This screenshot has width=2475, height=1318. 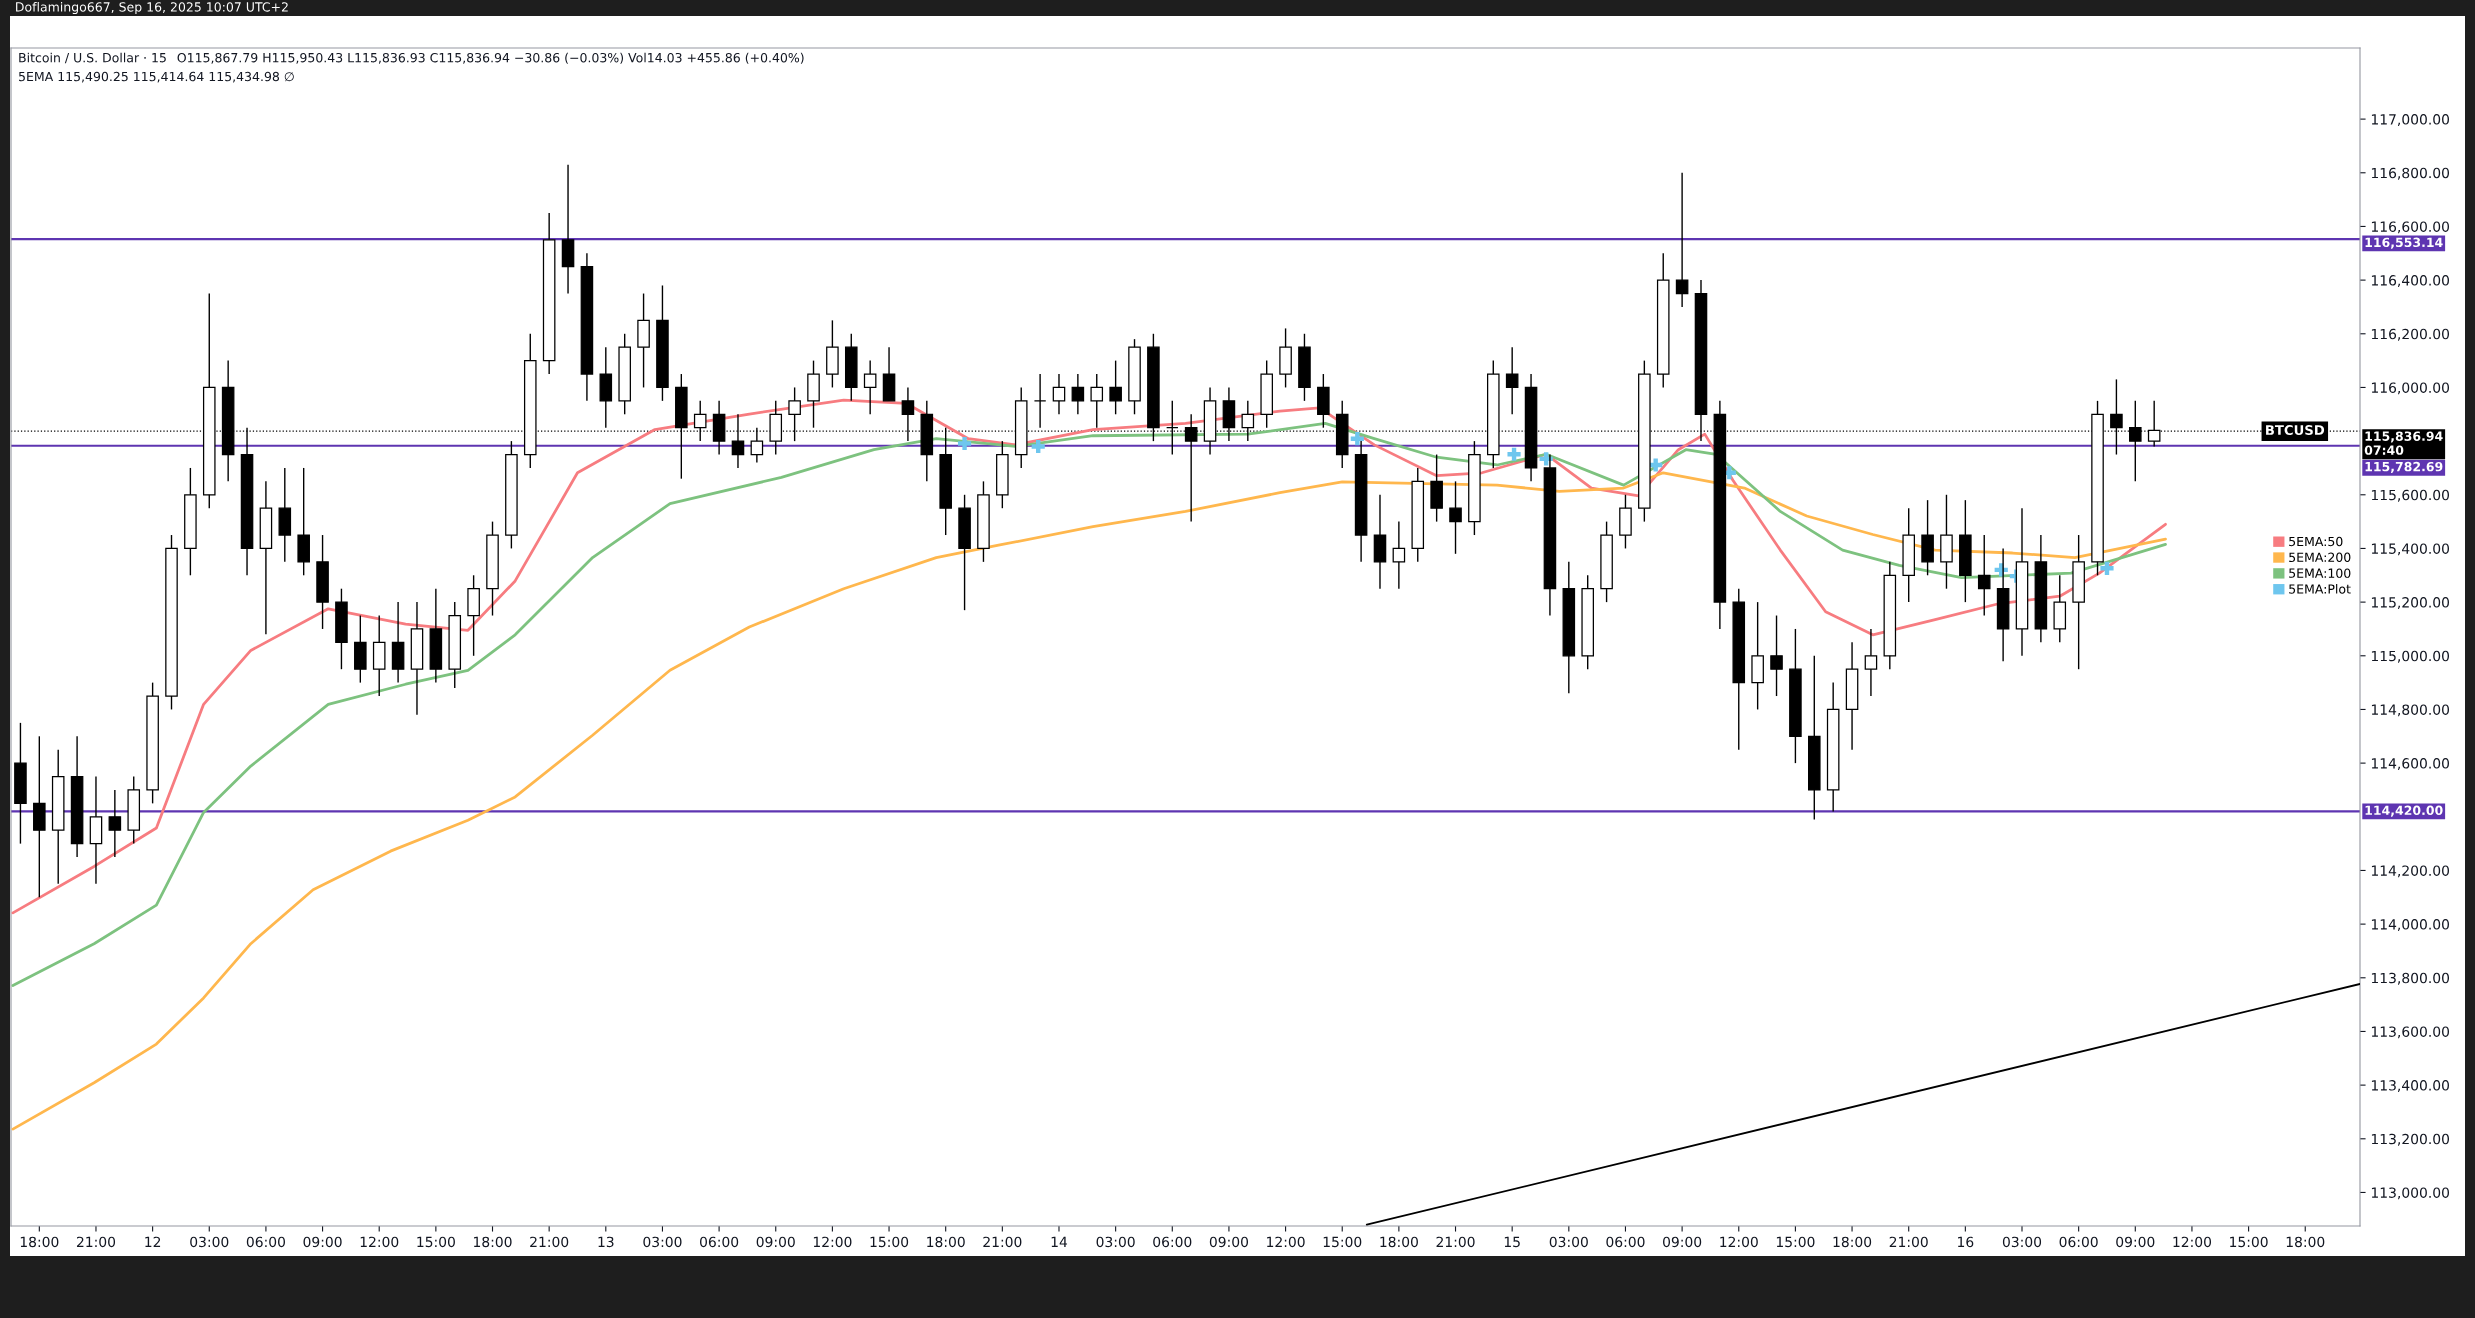 I want to click on ref-line-label: 115,836.94 07:40, so click(x=2403, y=443).